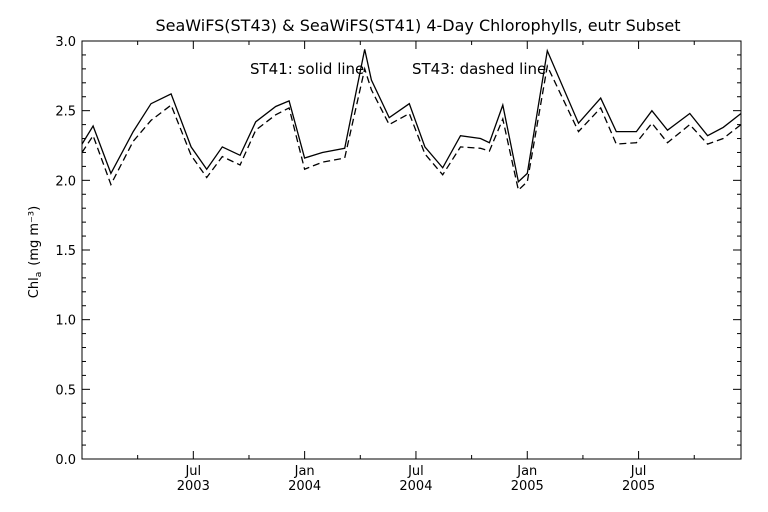 The height and width of the screenshot is (512, 768). What do you see at coordinates (307, 69) in the screenshot?
I see `annotation-st41: ST41: solid line` at bounding box center [307, 69].